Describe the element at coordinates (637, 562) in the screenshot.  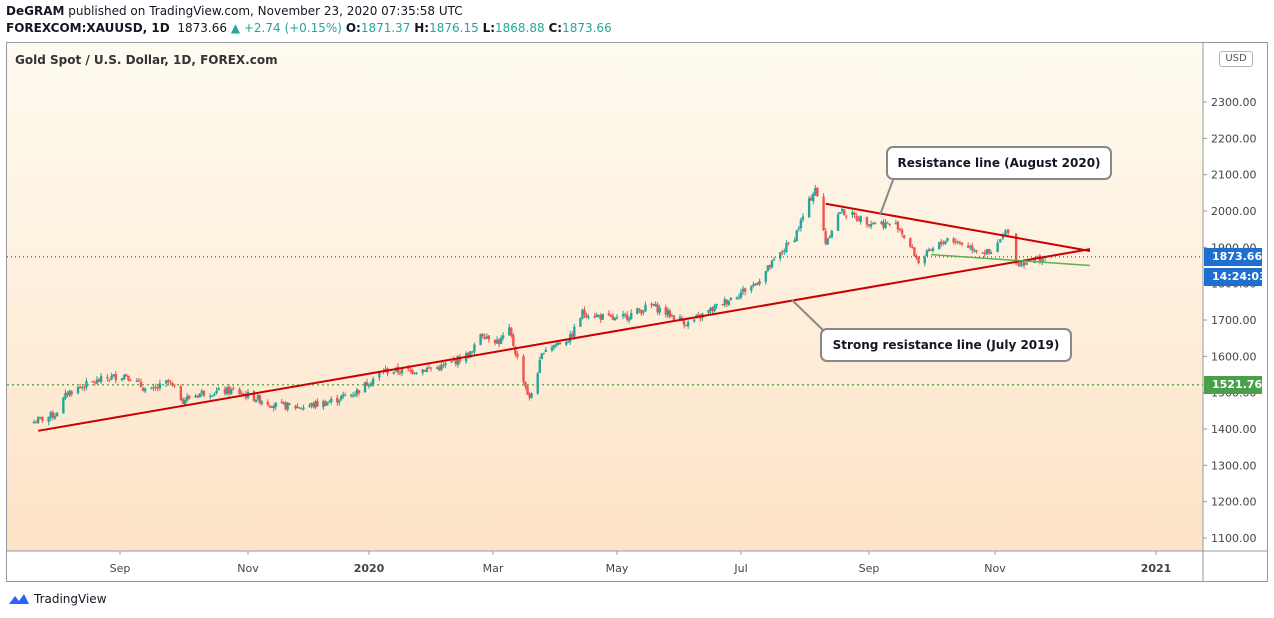
I see `time-axis: Sep Nov 2020 Mar May Jul Sep Nov 2021` at that location.